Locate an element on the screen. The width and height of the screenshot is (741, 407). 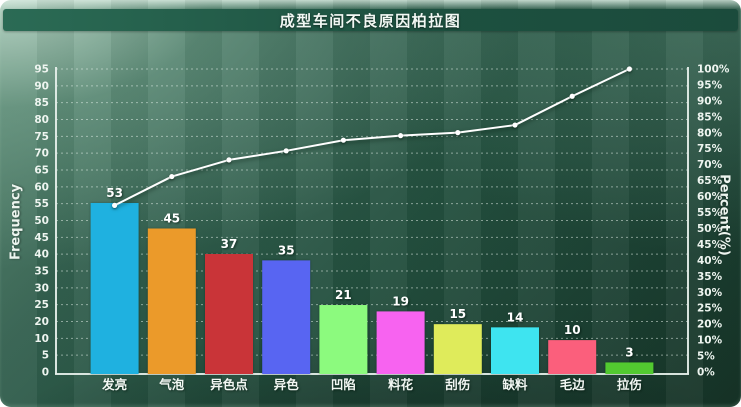
right-axis-tick-label: 35% is located at coordinates (710, 277).